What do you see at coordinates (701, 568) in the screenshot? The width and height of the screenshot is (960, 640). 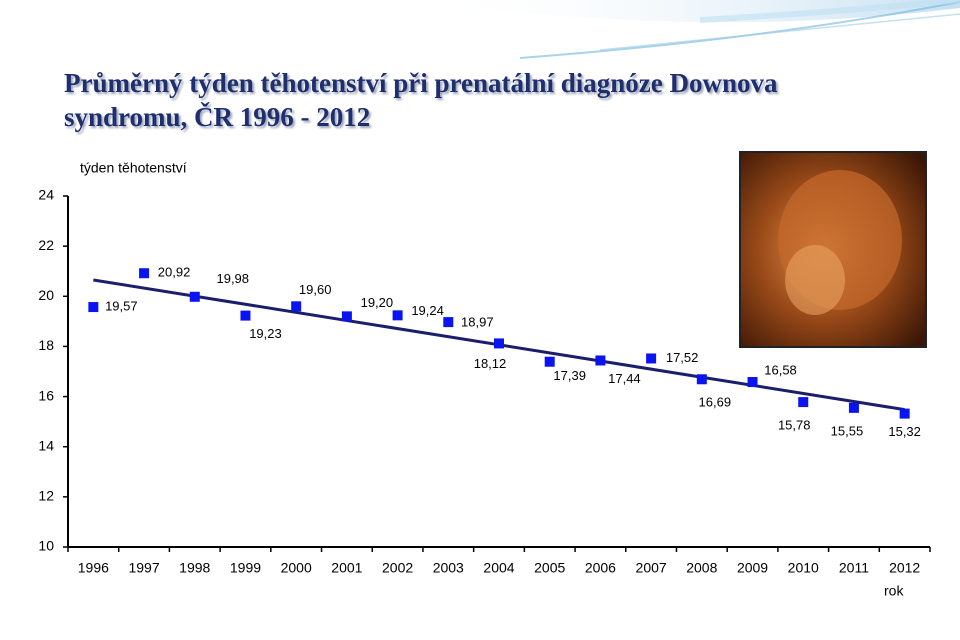 I see `x-tick-label: 2008` at bounding box center [701, 568].